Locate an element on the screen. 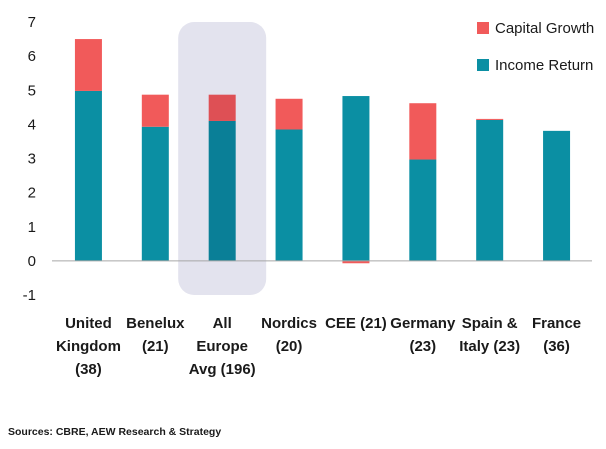  source-note: Sources: CBRE, AEW Research & Strategy is located at coordinates (115, 432).